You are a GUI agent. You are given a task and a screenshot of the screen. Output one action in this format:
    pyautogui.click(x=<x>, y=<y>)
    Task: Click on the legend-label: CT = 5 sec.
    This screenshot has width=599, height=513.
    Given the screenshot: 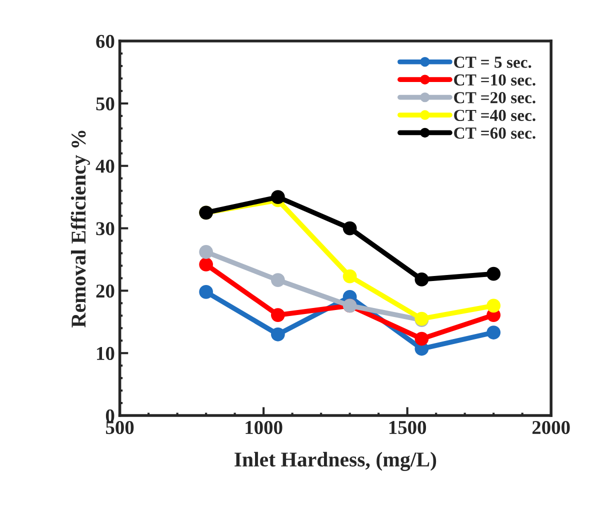 What is the action you would take?
    pyautogui.click(x=493, y=62)
    